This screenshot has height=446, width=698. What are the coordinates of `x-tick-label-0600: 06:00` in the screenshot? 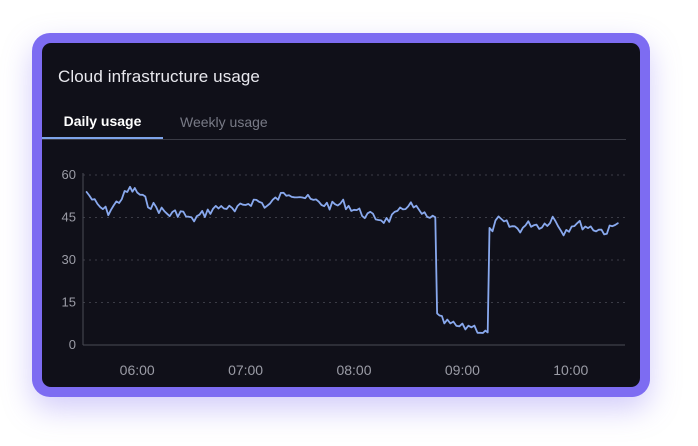 It's located at (137, 370).